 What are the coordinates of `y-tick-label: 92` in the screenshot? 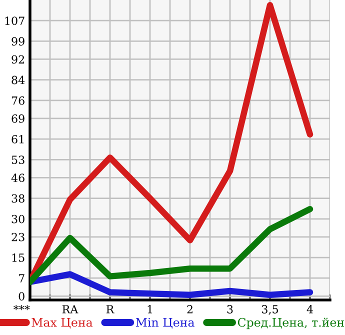 It's located at (18, 59).